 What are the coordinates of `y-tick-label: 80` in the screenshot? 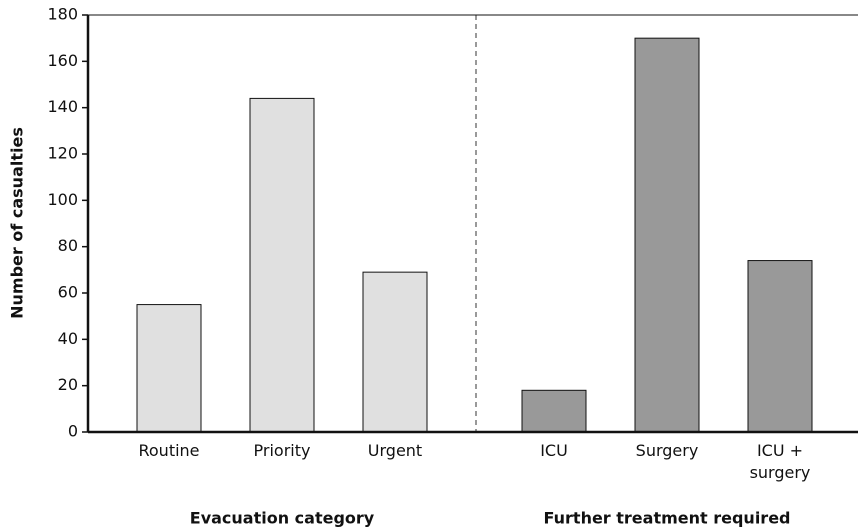 It's located at (68, 245).